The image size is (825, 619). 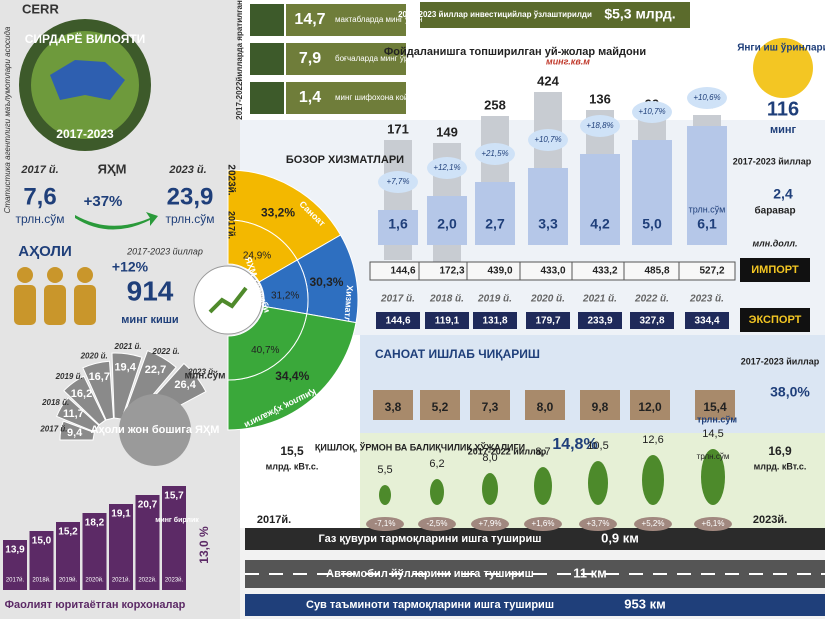 I want to click on label: 7,9, so click(x=310, y=58).